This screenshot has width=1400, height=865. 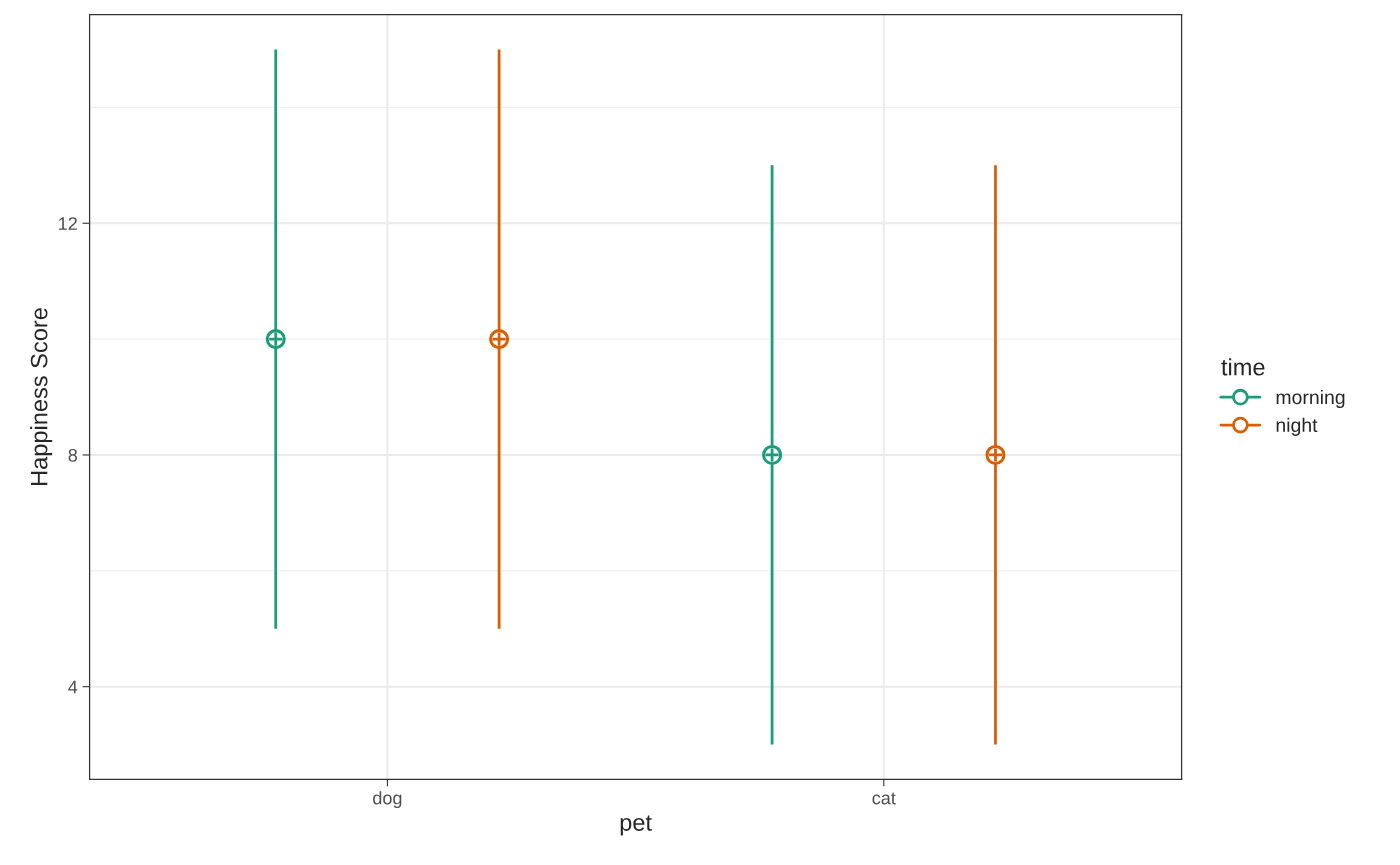 I want to click on x-tick-label: cat, so click(x=884, y=798).